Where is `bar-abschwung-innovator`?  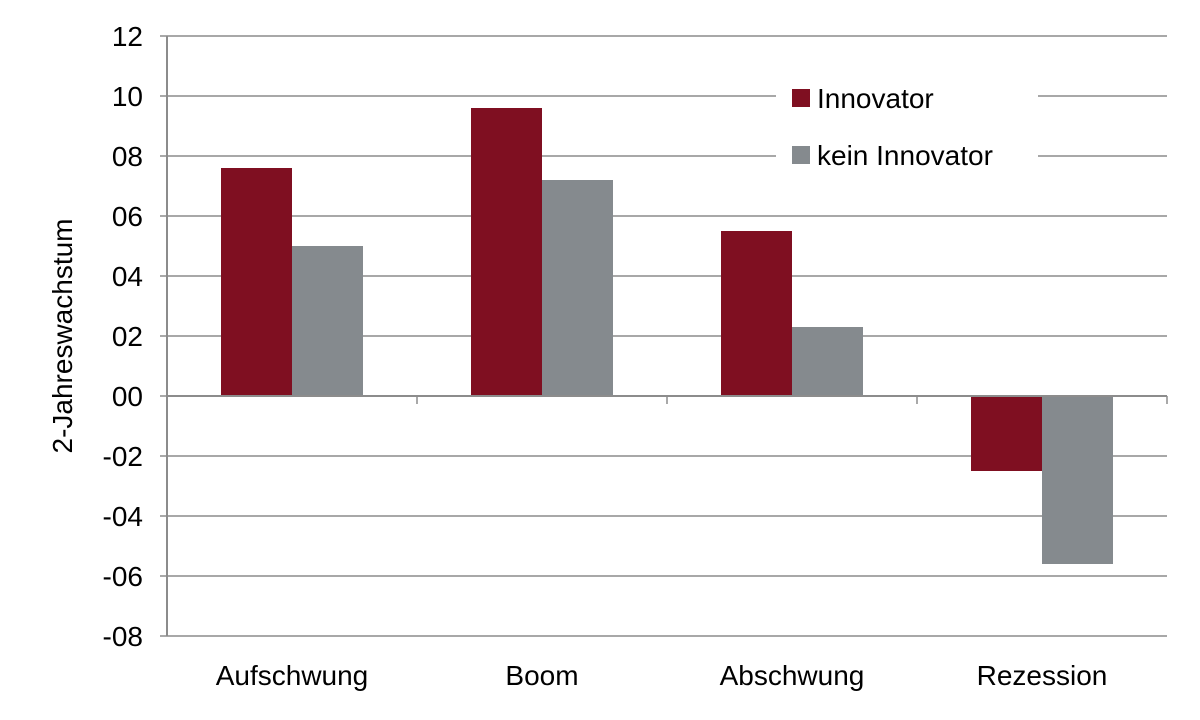 bar-abschwung-innovator is located at coordinates (756, 313).